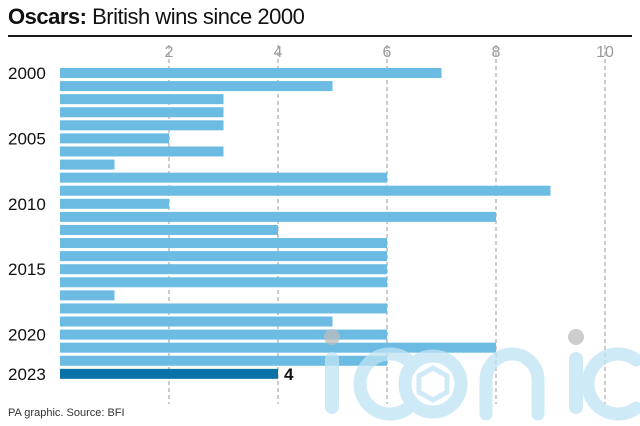 The image size is (640, 426). I want to click on chart-title-rest: British wins since 2000, so click(195, 16).